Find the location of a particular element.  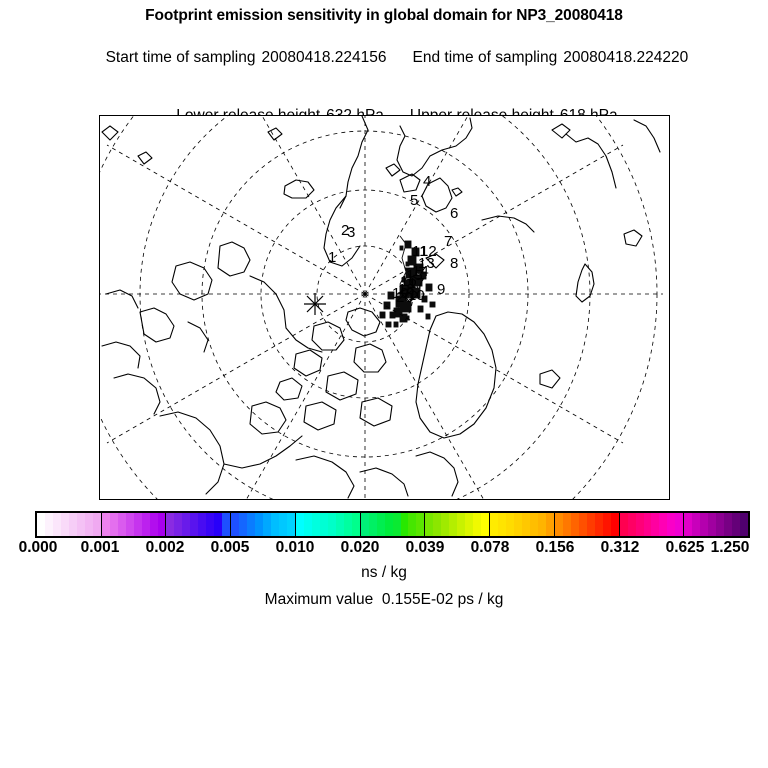

age-label-12: 12 is located at coordinates (428, 251).